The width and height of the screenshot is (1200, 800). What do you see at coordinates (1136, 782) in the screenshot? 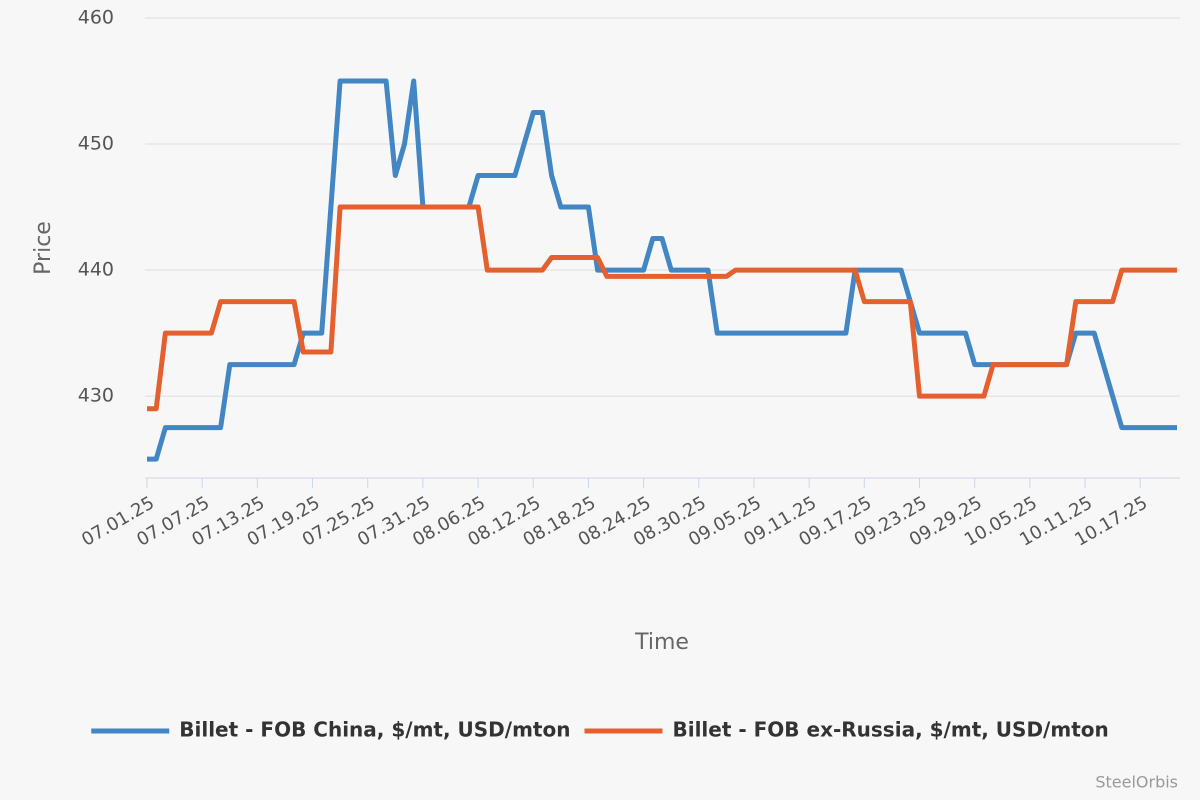
I see `credit: SteelOrbis` at bounding box center [1136, 782].